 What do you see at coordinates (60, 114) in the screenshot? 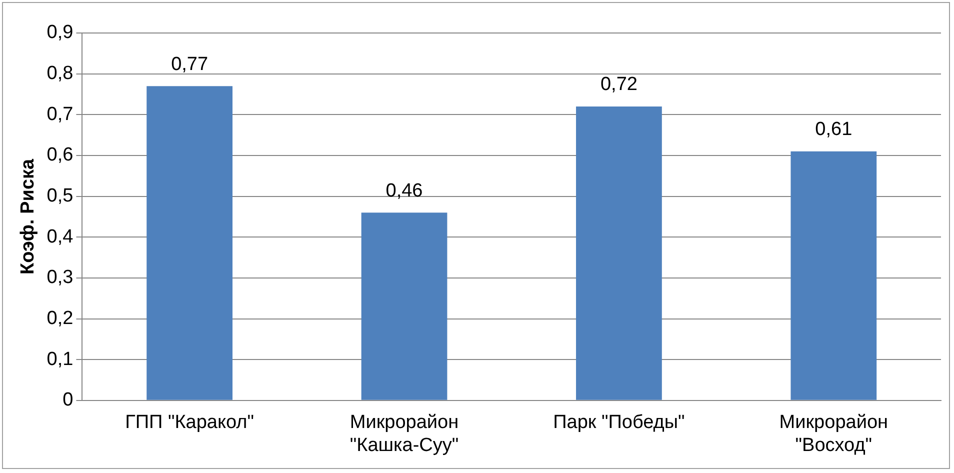
I see `y-tick-label: 0,7` at bounding box center [60, 114].